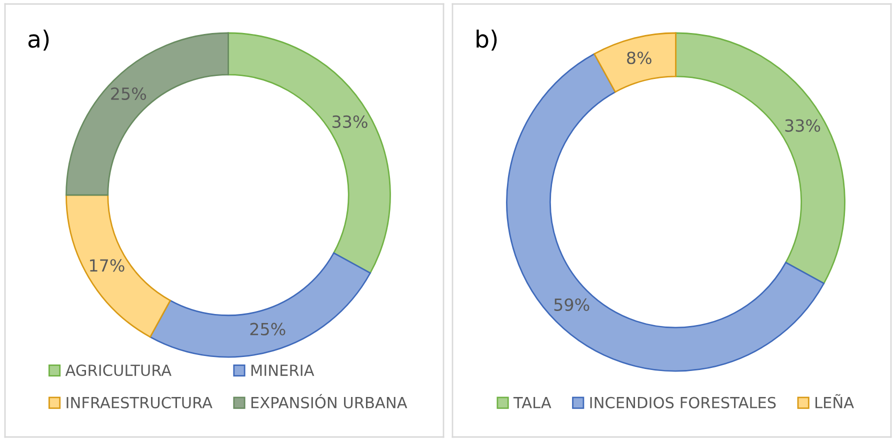 The image size is (893, 439). What do you see at coordinates (486, 40) in the screenshot?
I see `chart-title: b)` at bounding box center [486, 40].